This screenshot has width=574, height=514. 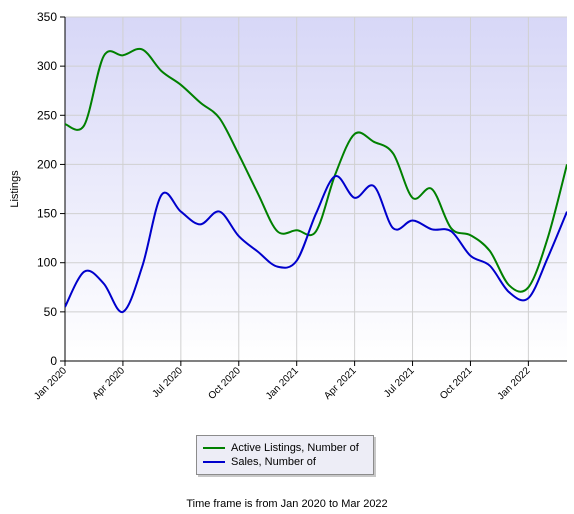 What do you see at coordinates (51, 312) in the screenshot?
I see `y-tick-label-50: 50` at bounding box center [51, 312].